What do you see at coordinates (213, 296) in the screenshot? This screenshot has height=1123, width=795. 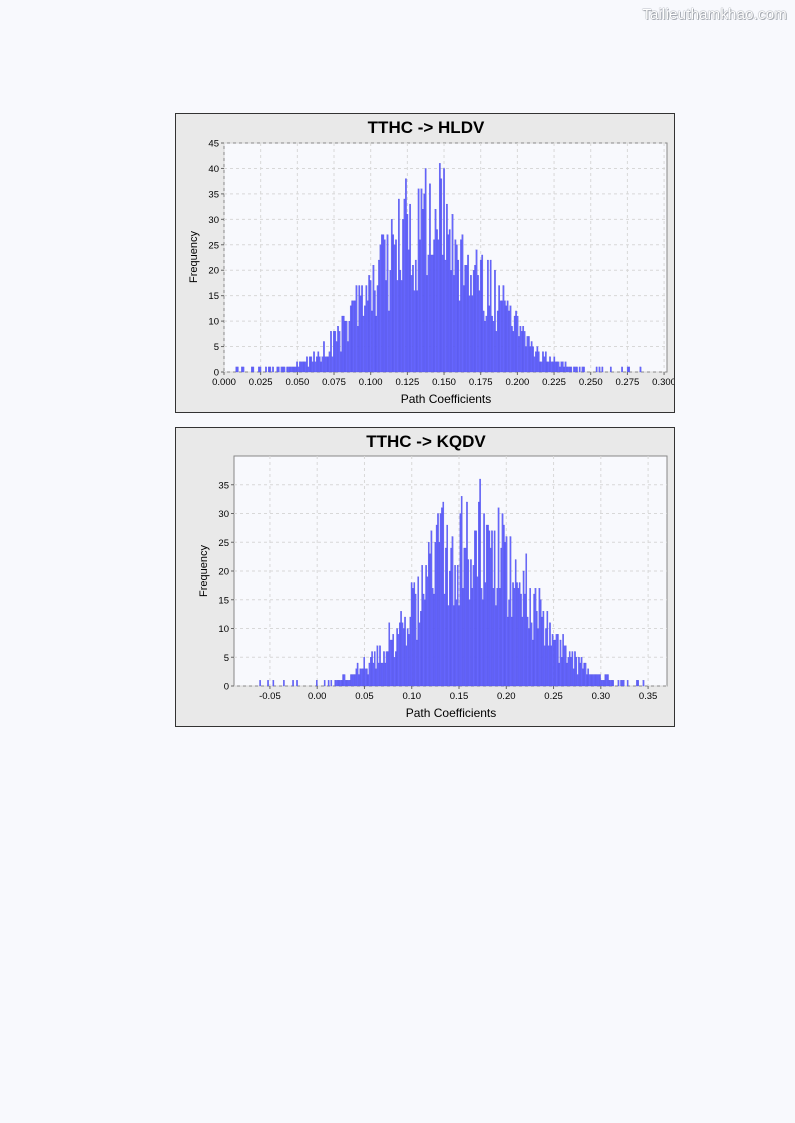 I see `y-tick-label: 15` at bounding box center [213, 296].